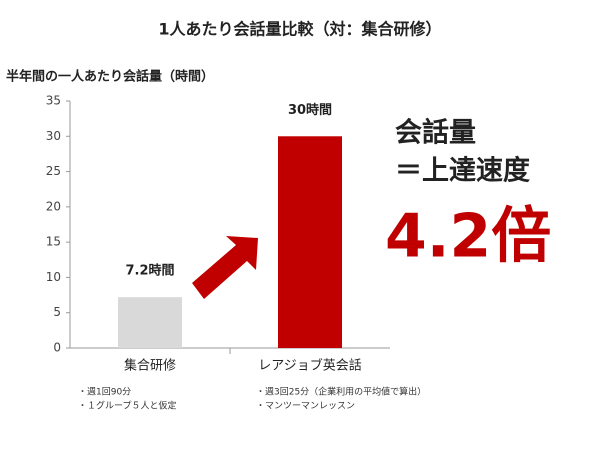  What do you see at coordinates (309, 366) in the screenshot?
I see `x-tick-label: レアジョブ英会話` at bounding box center [309, 366].